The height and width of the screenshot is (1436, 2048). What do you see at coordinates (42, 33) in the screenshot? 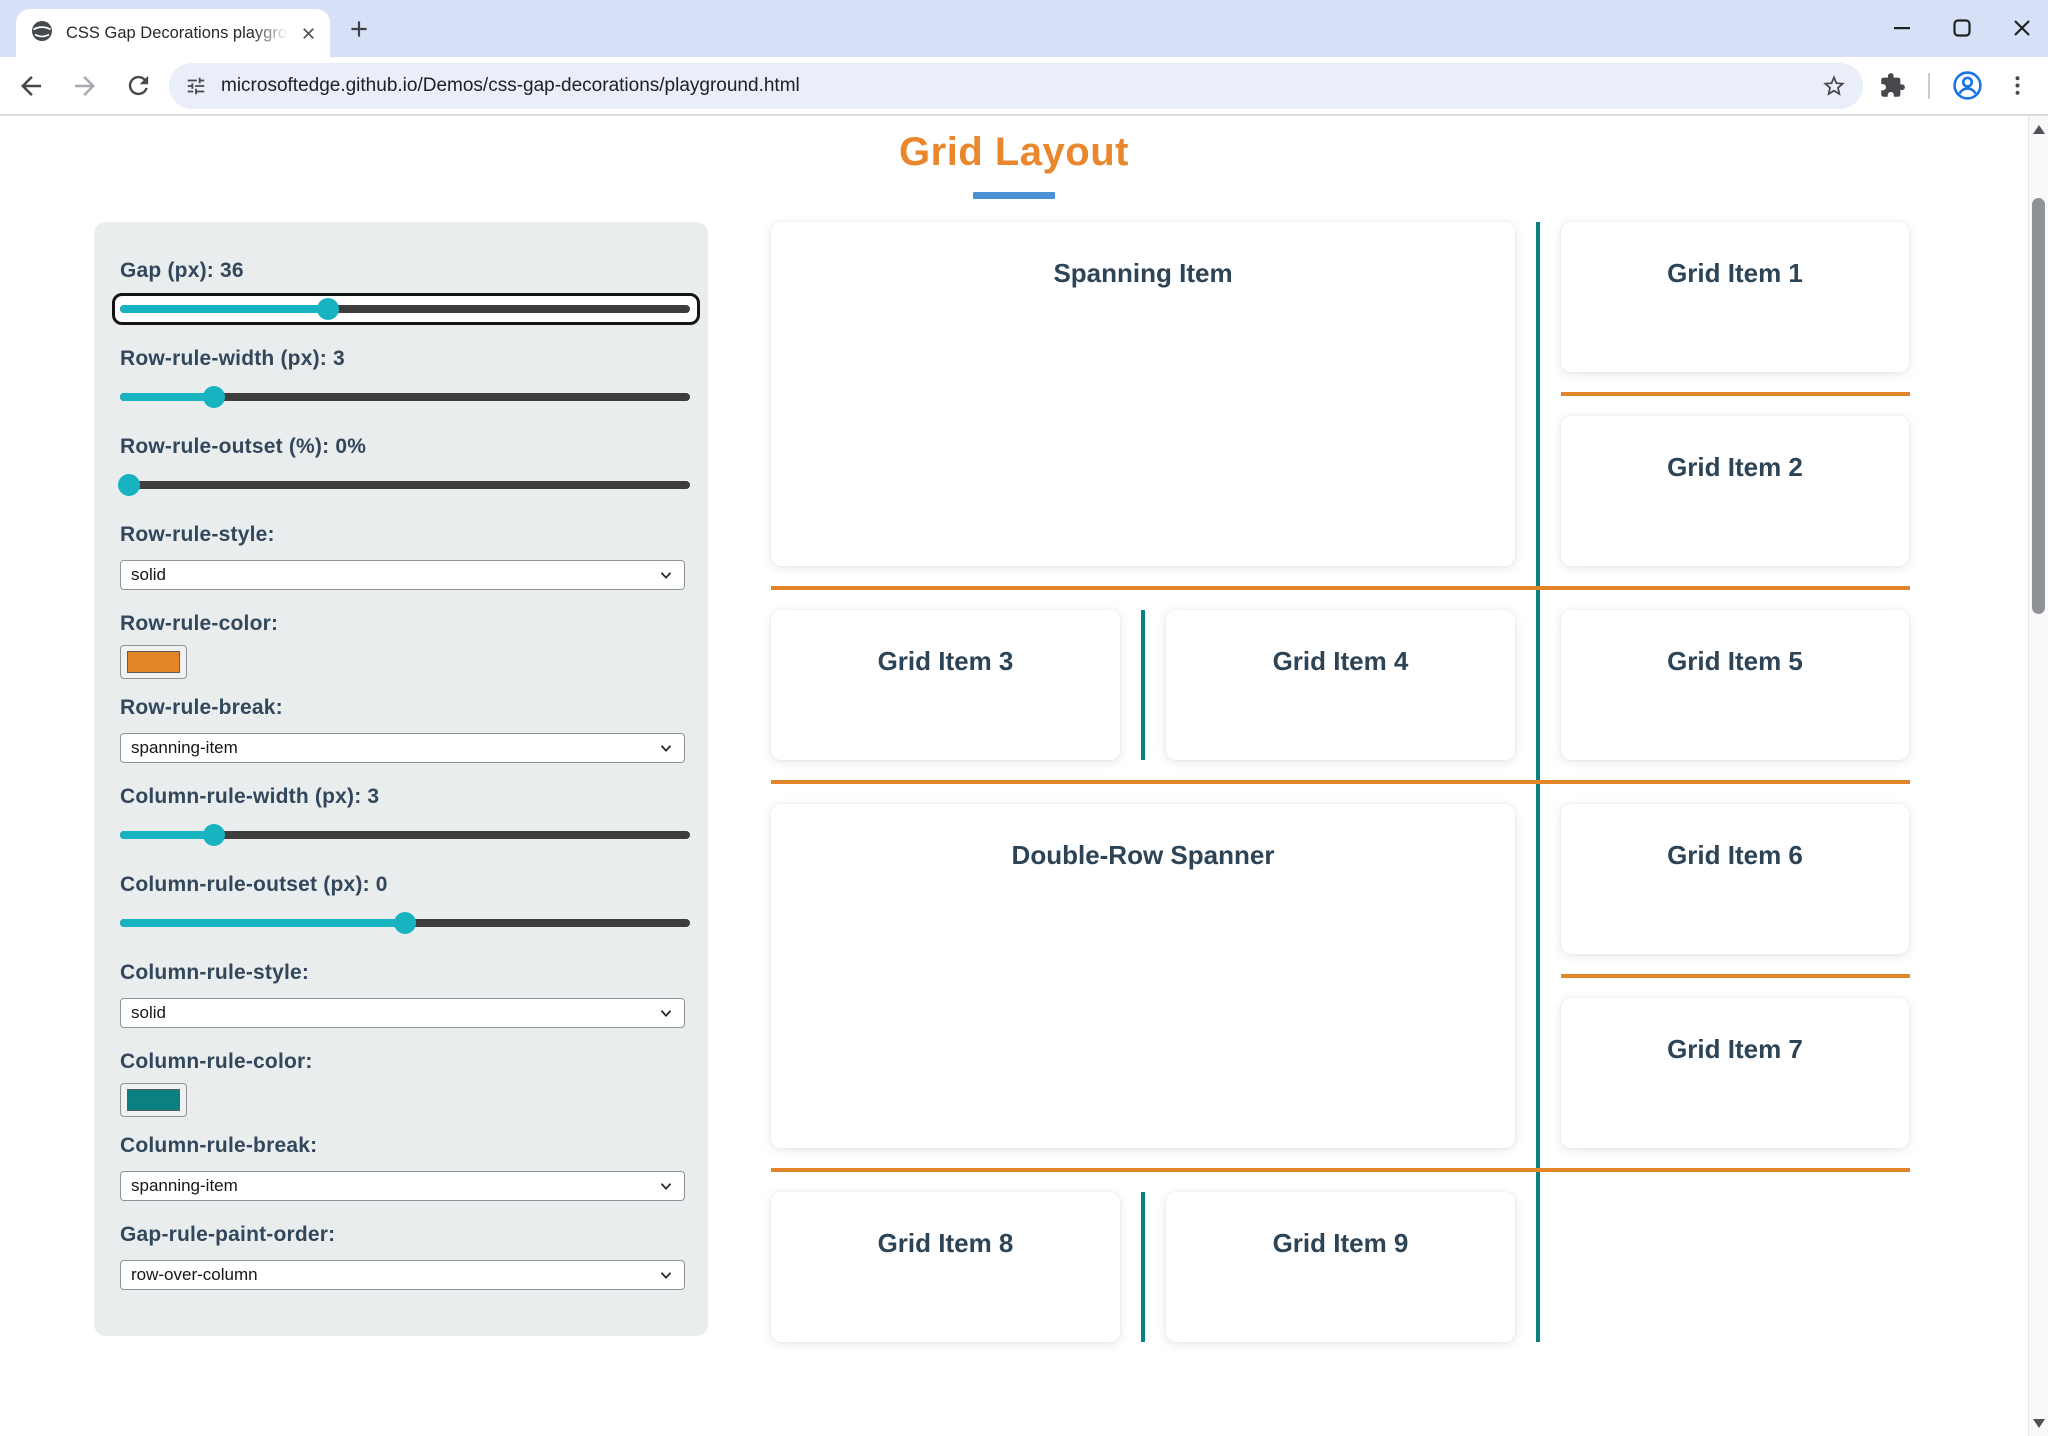
I see `favicon-globe-icon` at bounding box center [42, 33].